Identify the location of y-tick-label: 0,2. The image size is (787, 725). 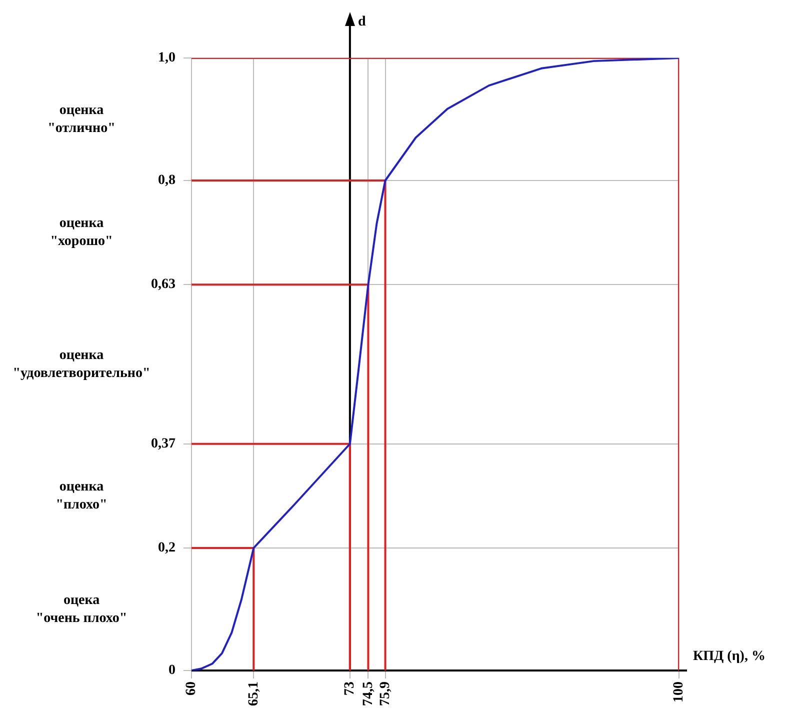
(167, 548).